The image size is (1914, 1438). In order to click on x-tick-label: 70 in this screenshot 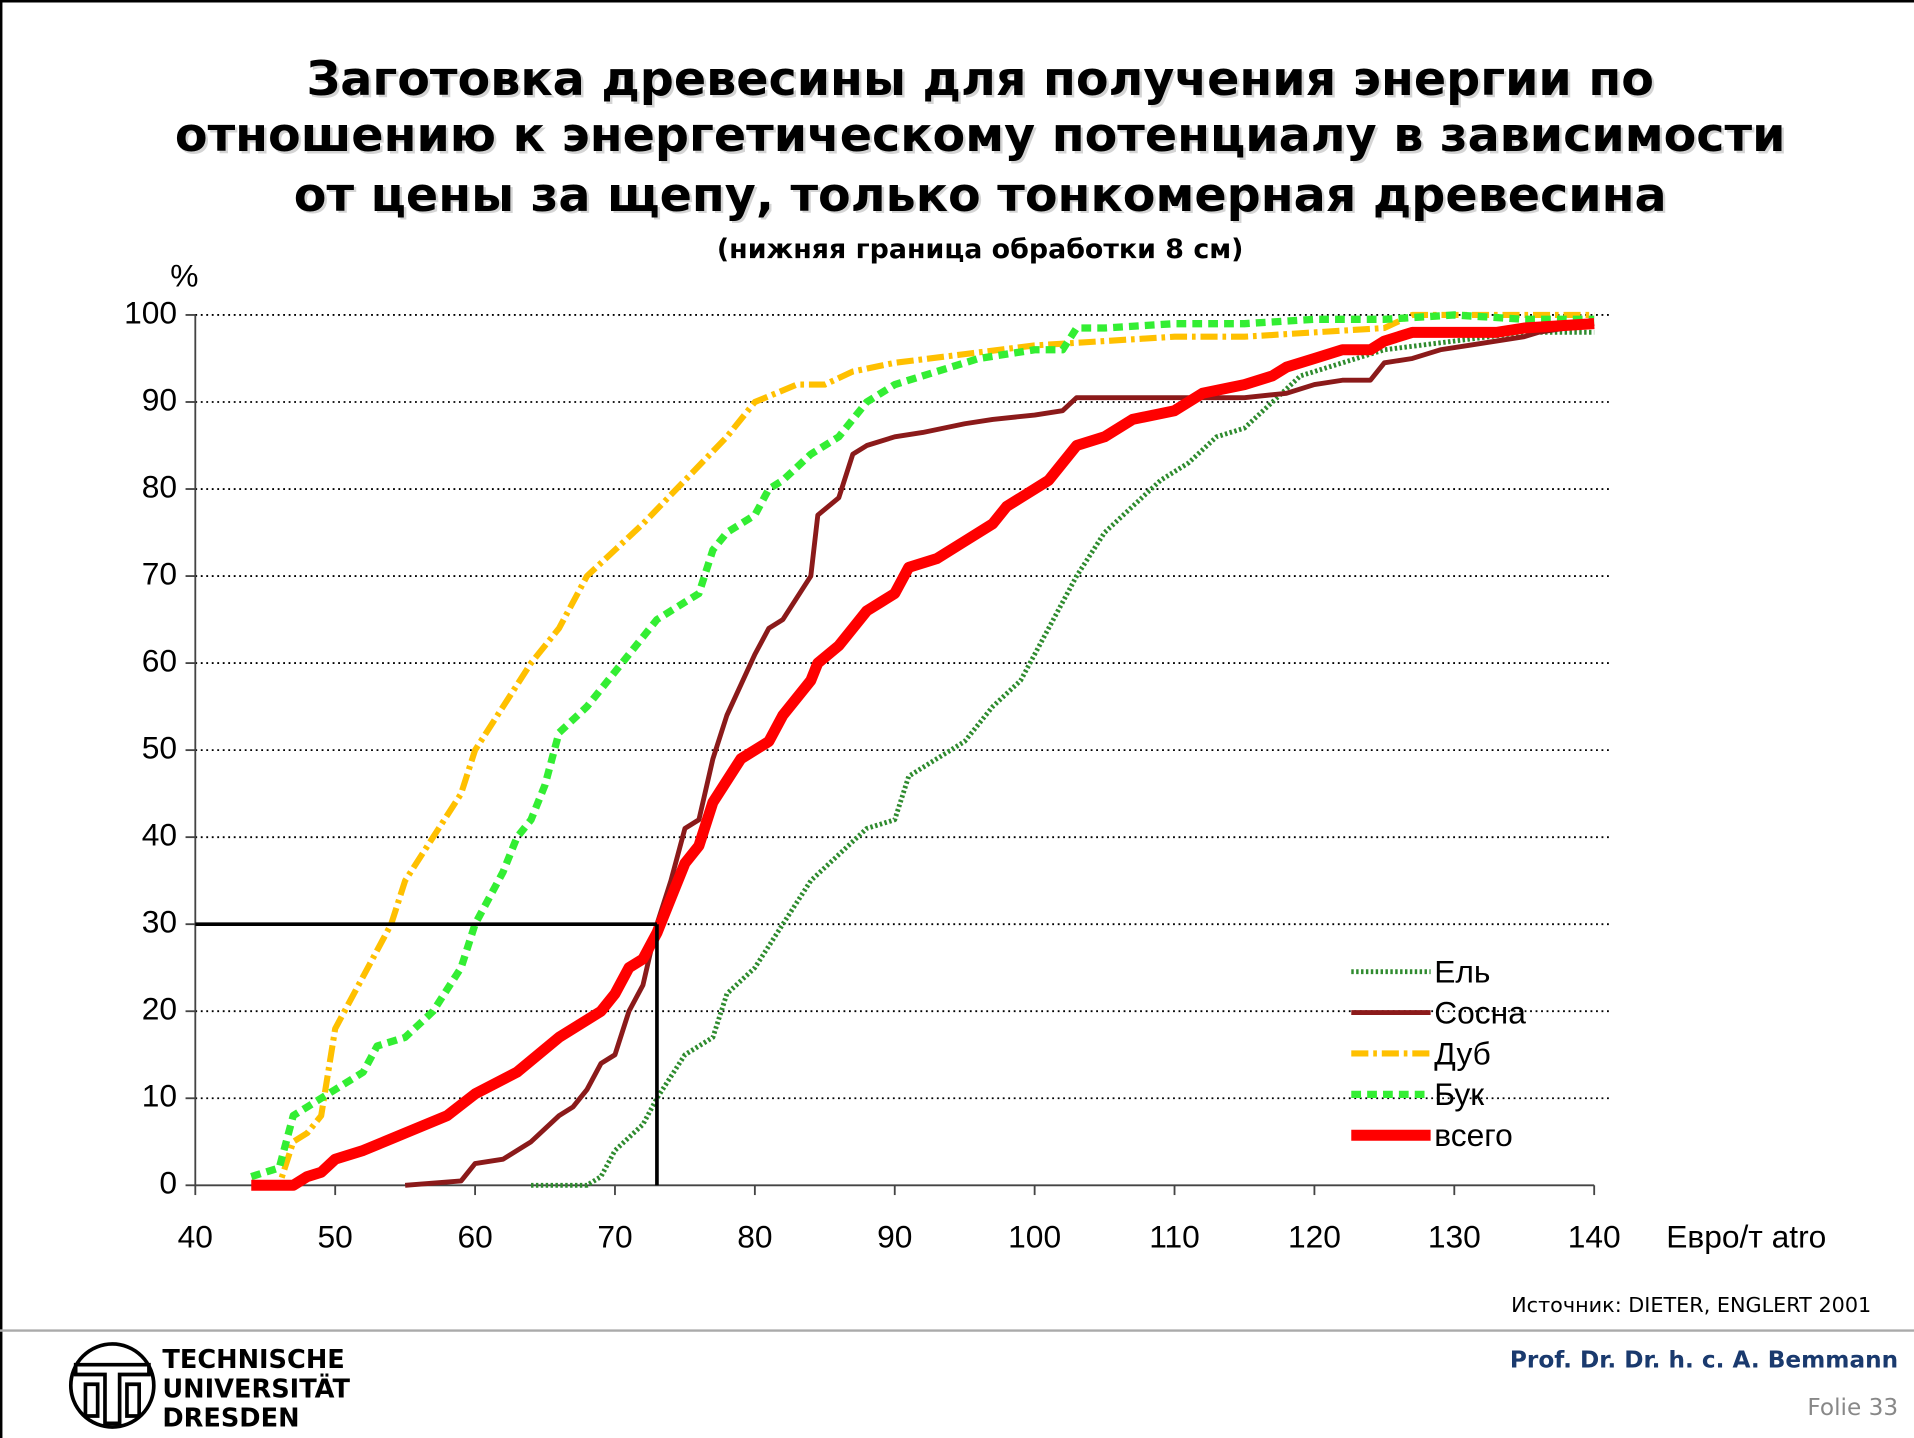, I will do `click(614, 1236)`.